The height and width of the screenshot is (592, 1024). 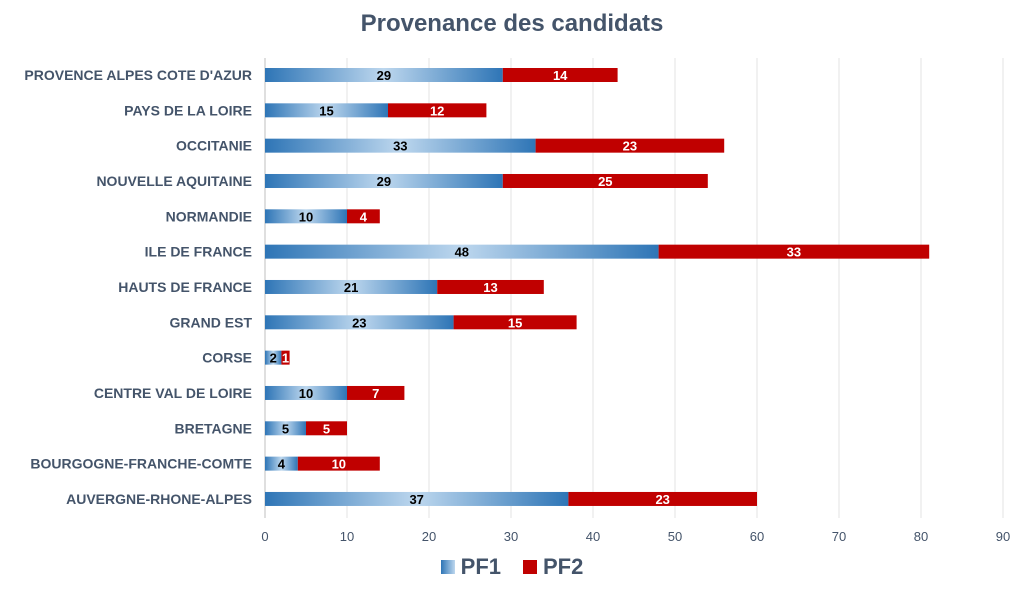 What do you see at coordinates (512, 23) in the screenshot?
I see `chart-title: Provenance des candidats` at bounding box center [512, 23].